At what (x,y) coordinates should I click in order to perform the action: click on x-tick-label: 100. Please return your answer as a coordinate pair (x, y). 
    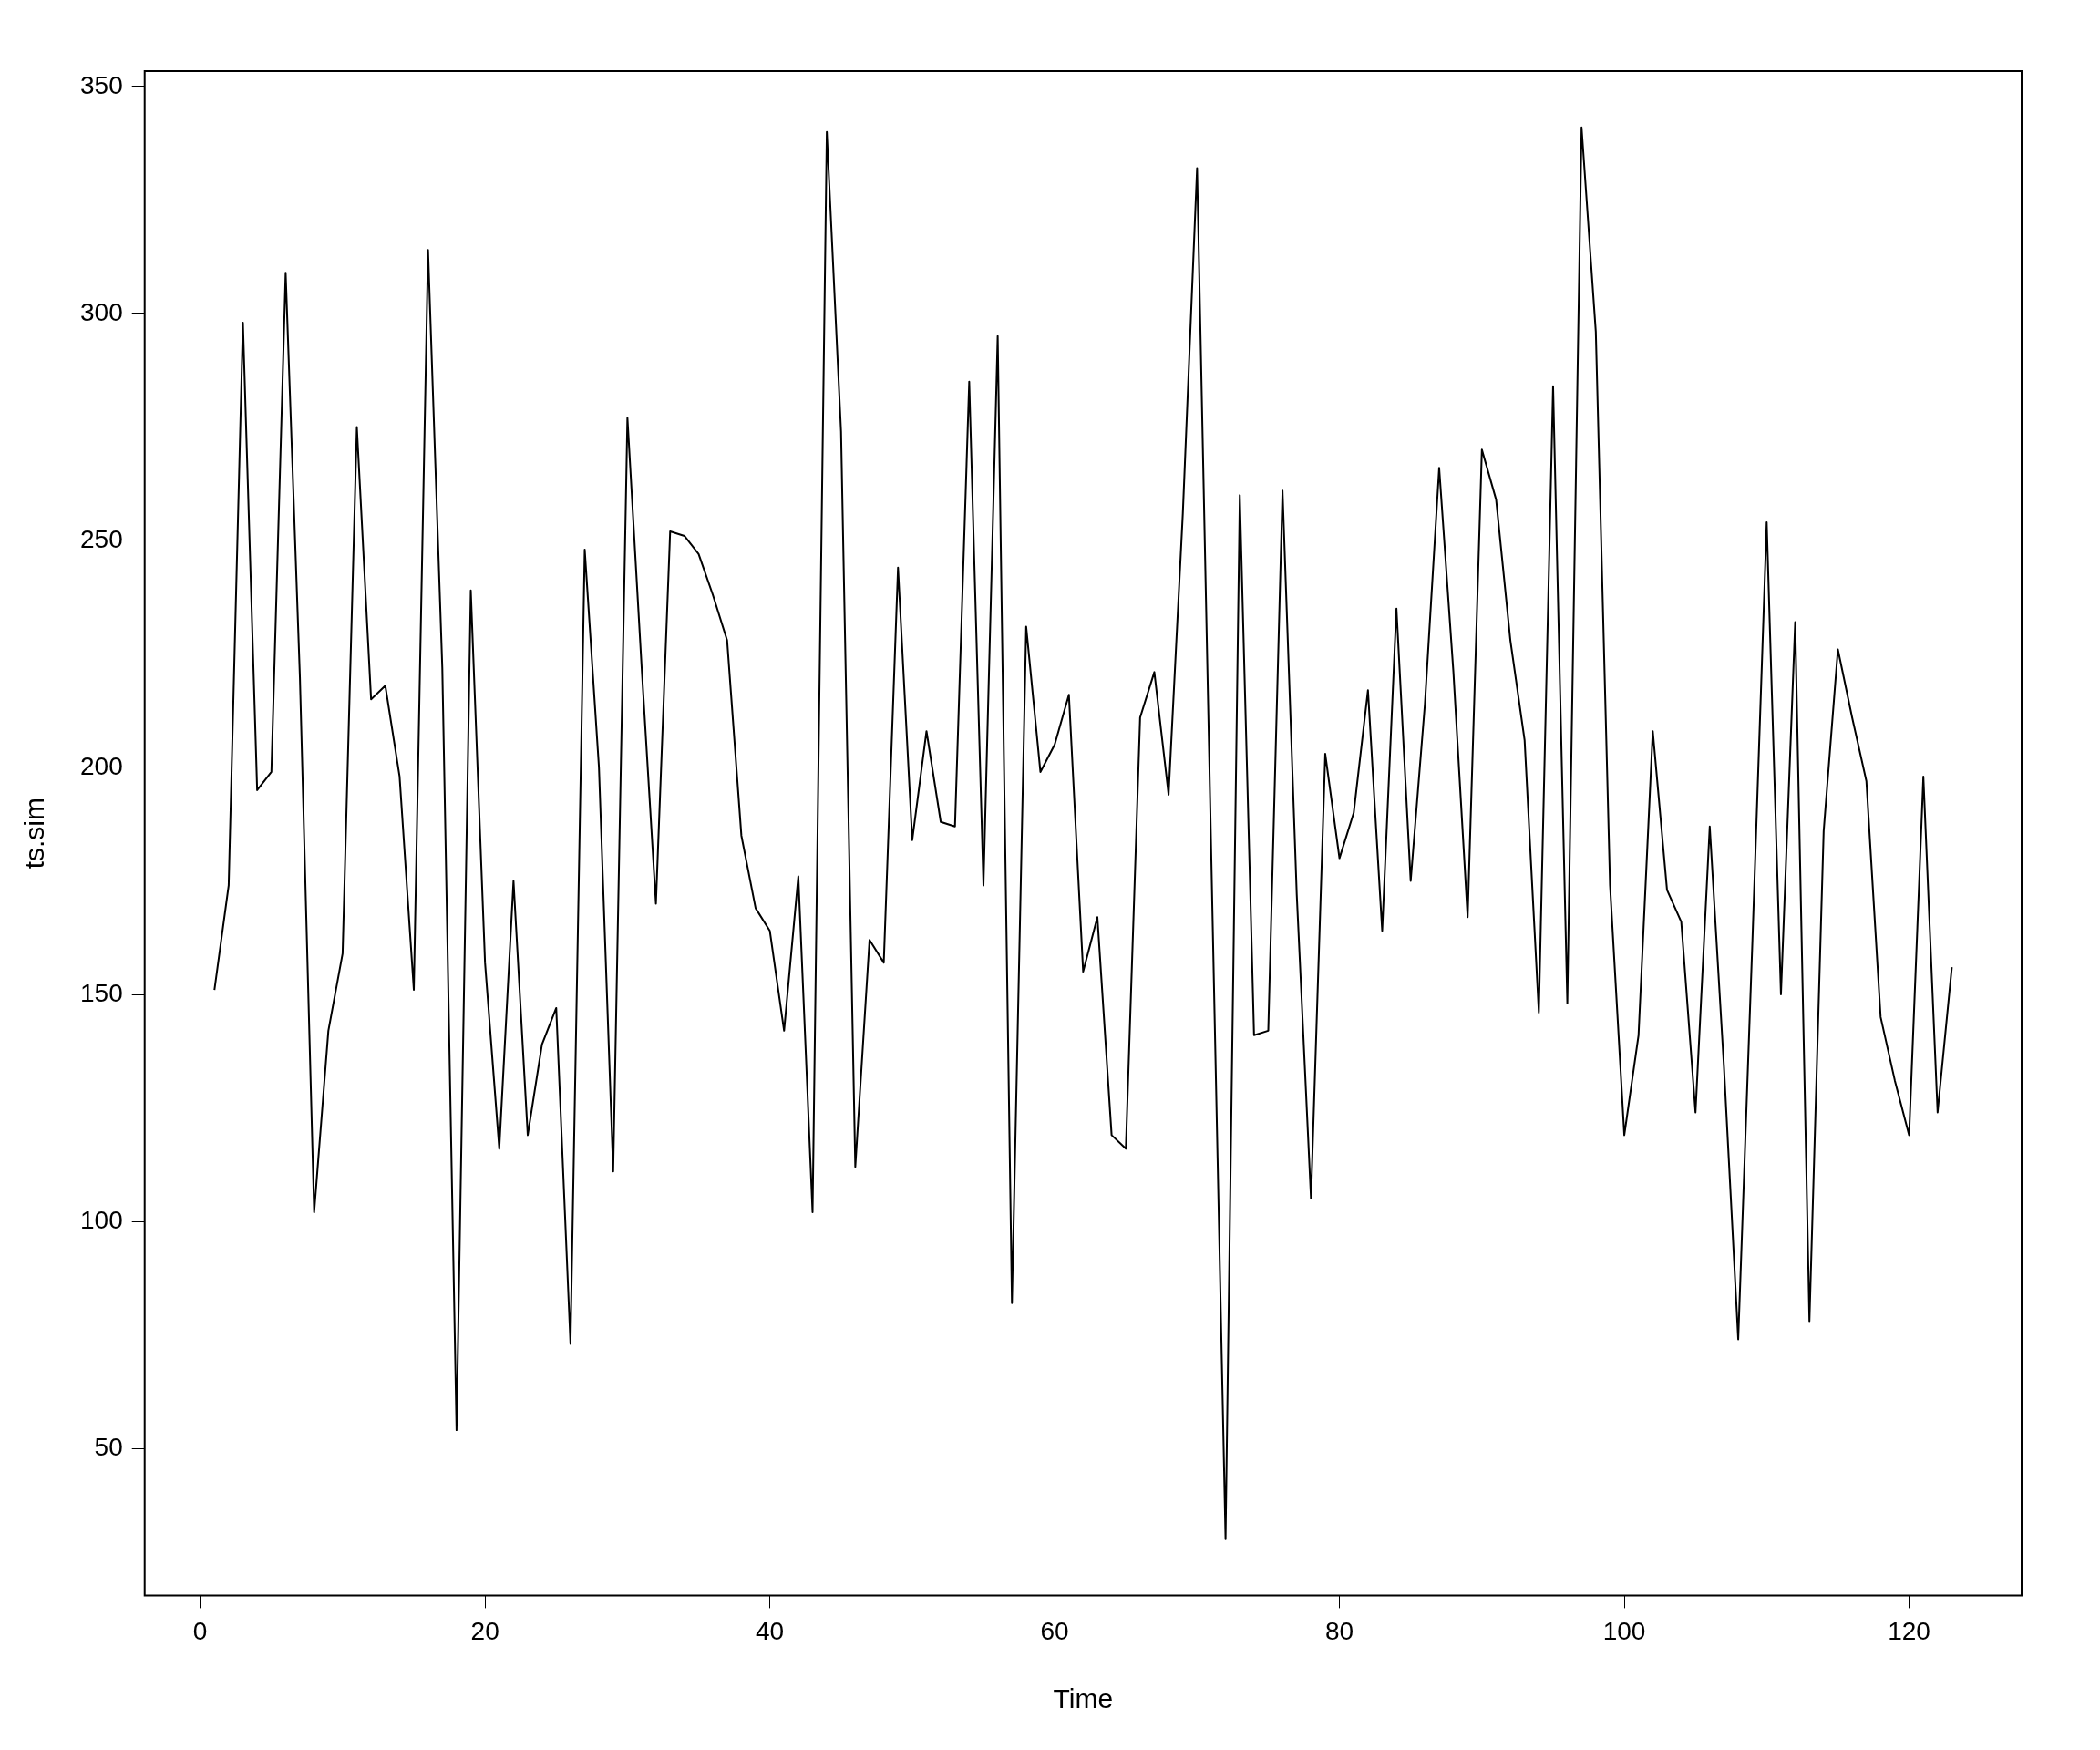
    Looking at the image, I should click on (1624, 1630).